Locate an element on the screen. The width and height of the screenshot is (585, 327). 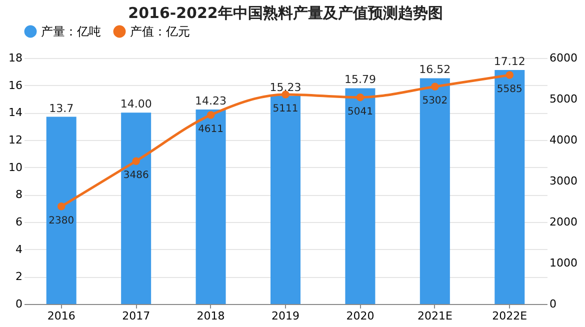
x-tick-label: 2022E is located at coordinates (510, 316).